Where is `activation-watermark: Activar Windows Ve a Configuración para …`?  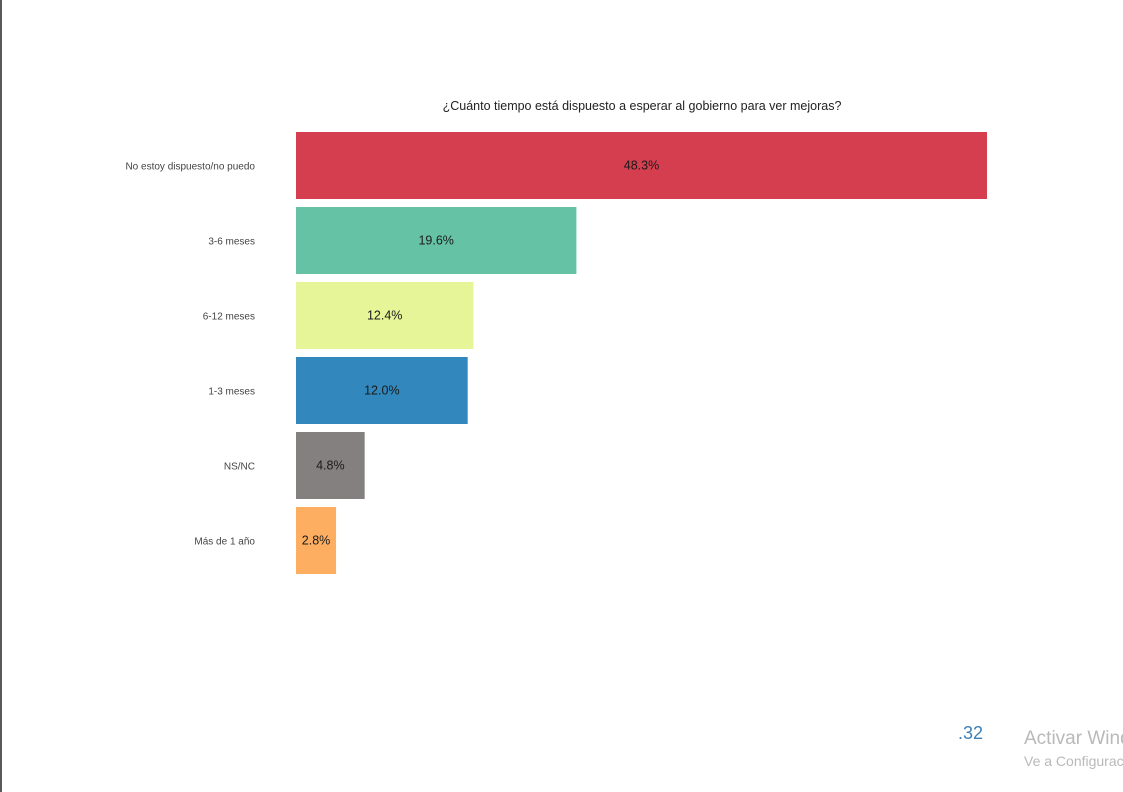
activation-watermark: Activar Windows Ve a Configuración para … is located at coordinates (1073, 750).